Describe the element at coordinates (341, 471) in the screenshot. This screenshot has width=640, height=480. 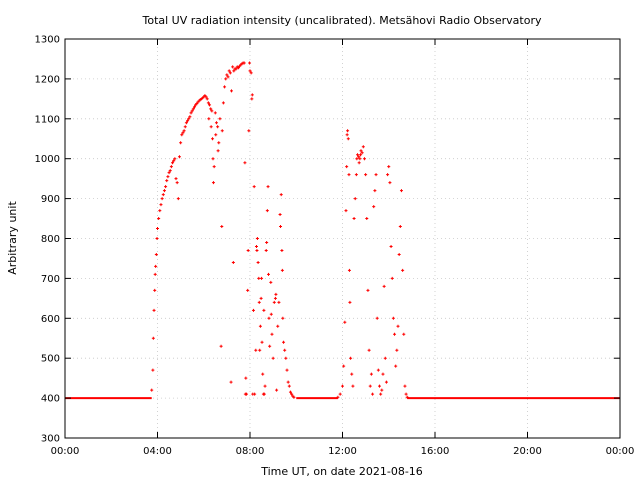
I see `x-axis-title: Time UT, on date 2021-08-16` at that location.